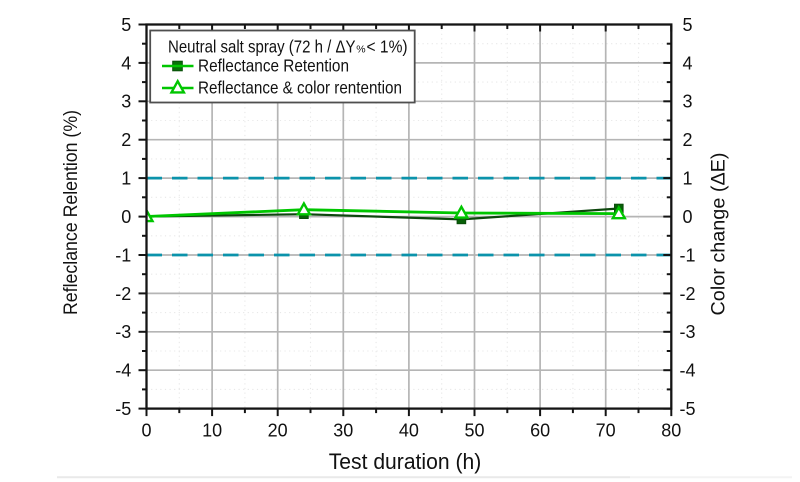  I want to click on svg-text: Reflectance & color rentention, so click(300, 88).